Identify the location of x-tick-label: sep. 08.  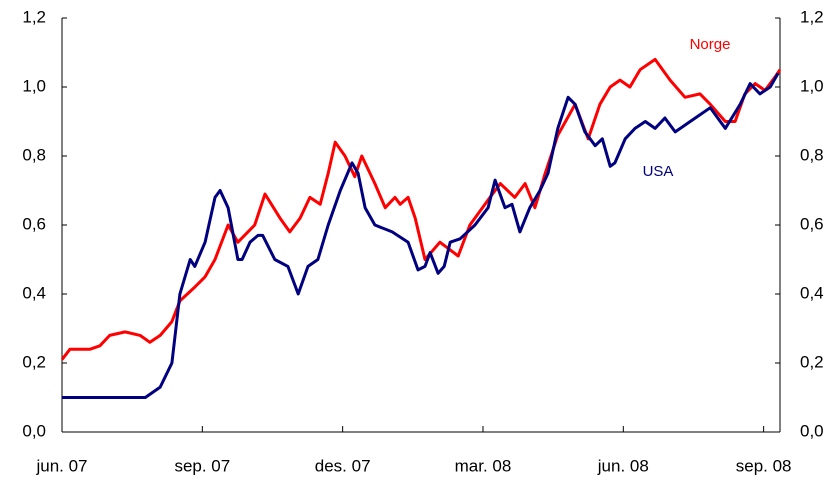
(764, 465).